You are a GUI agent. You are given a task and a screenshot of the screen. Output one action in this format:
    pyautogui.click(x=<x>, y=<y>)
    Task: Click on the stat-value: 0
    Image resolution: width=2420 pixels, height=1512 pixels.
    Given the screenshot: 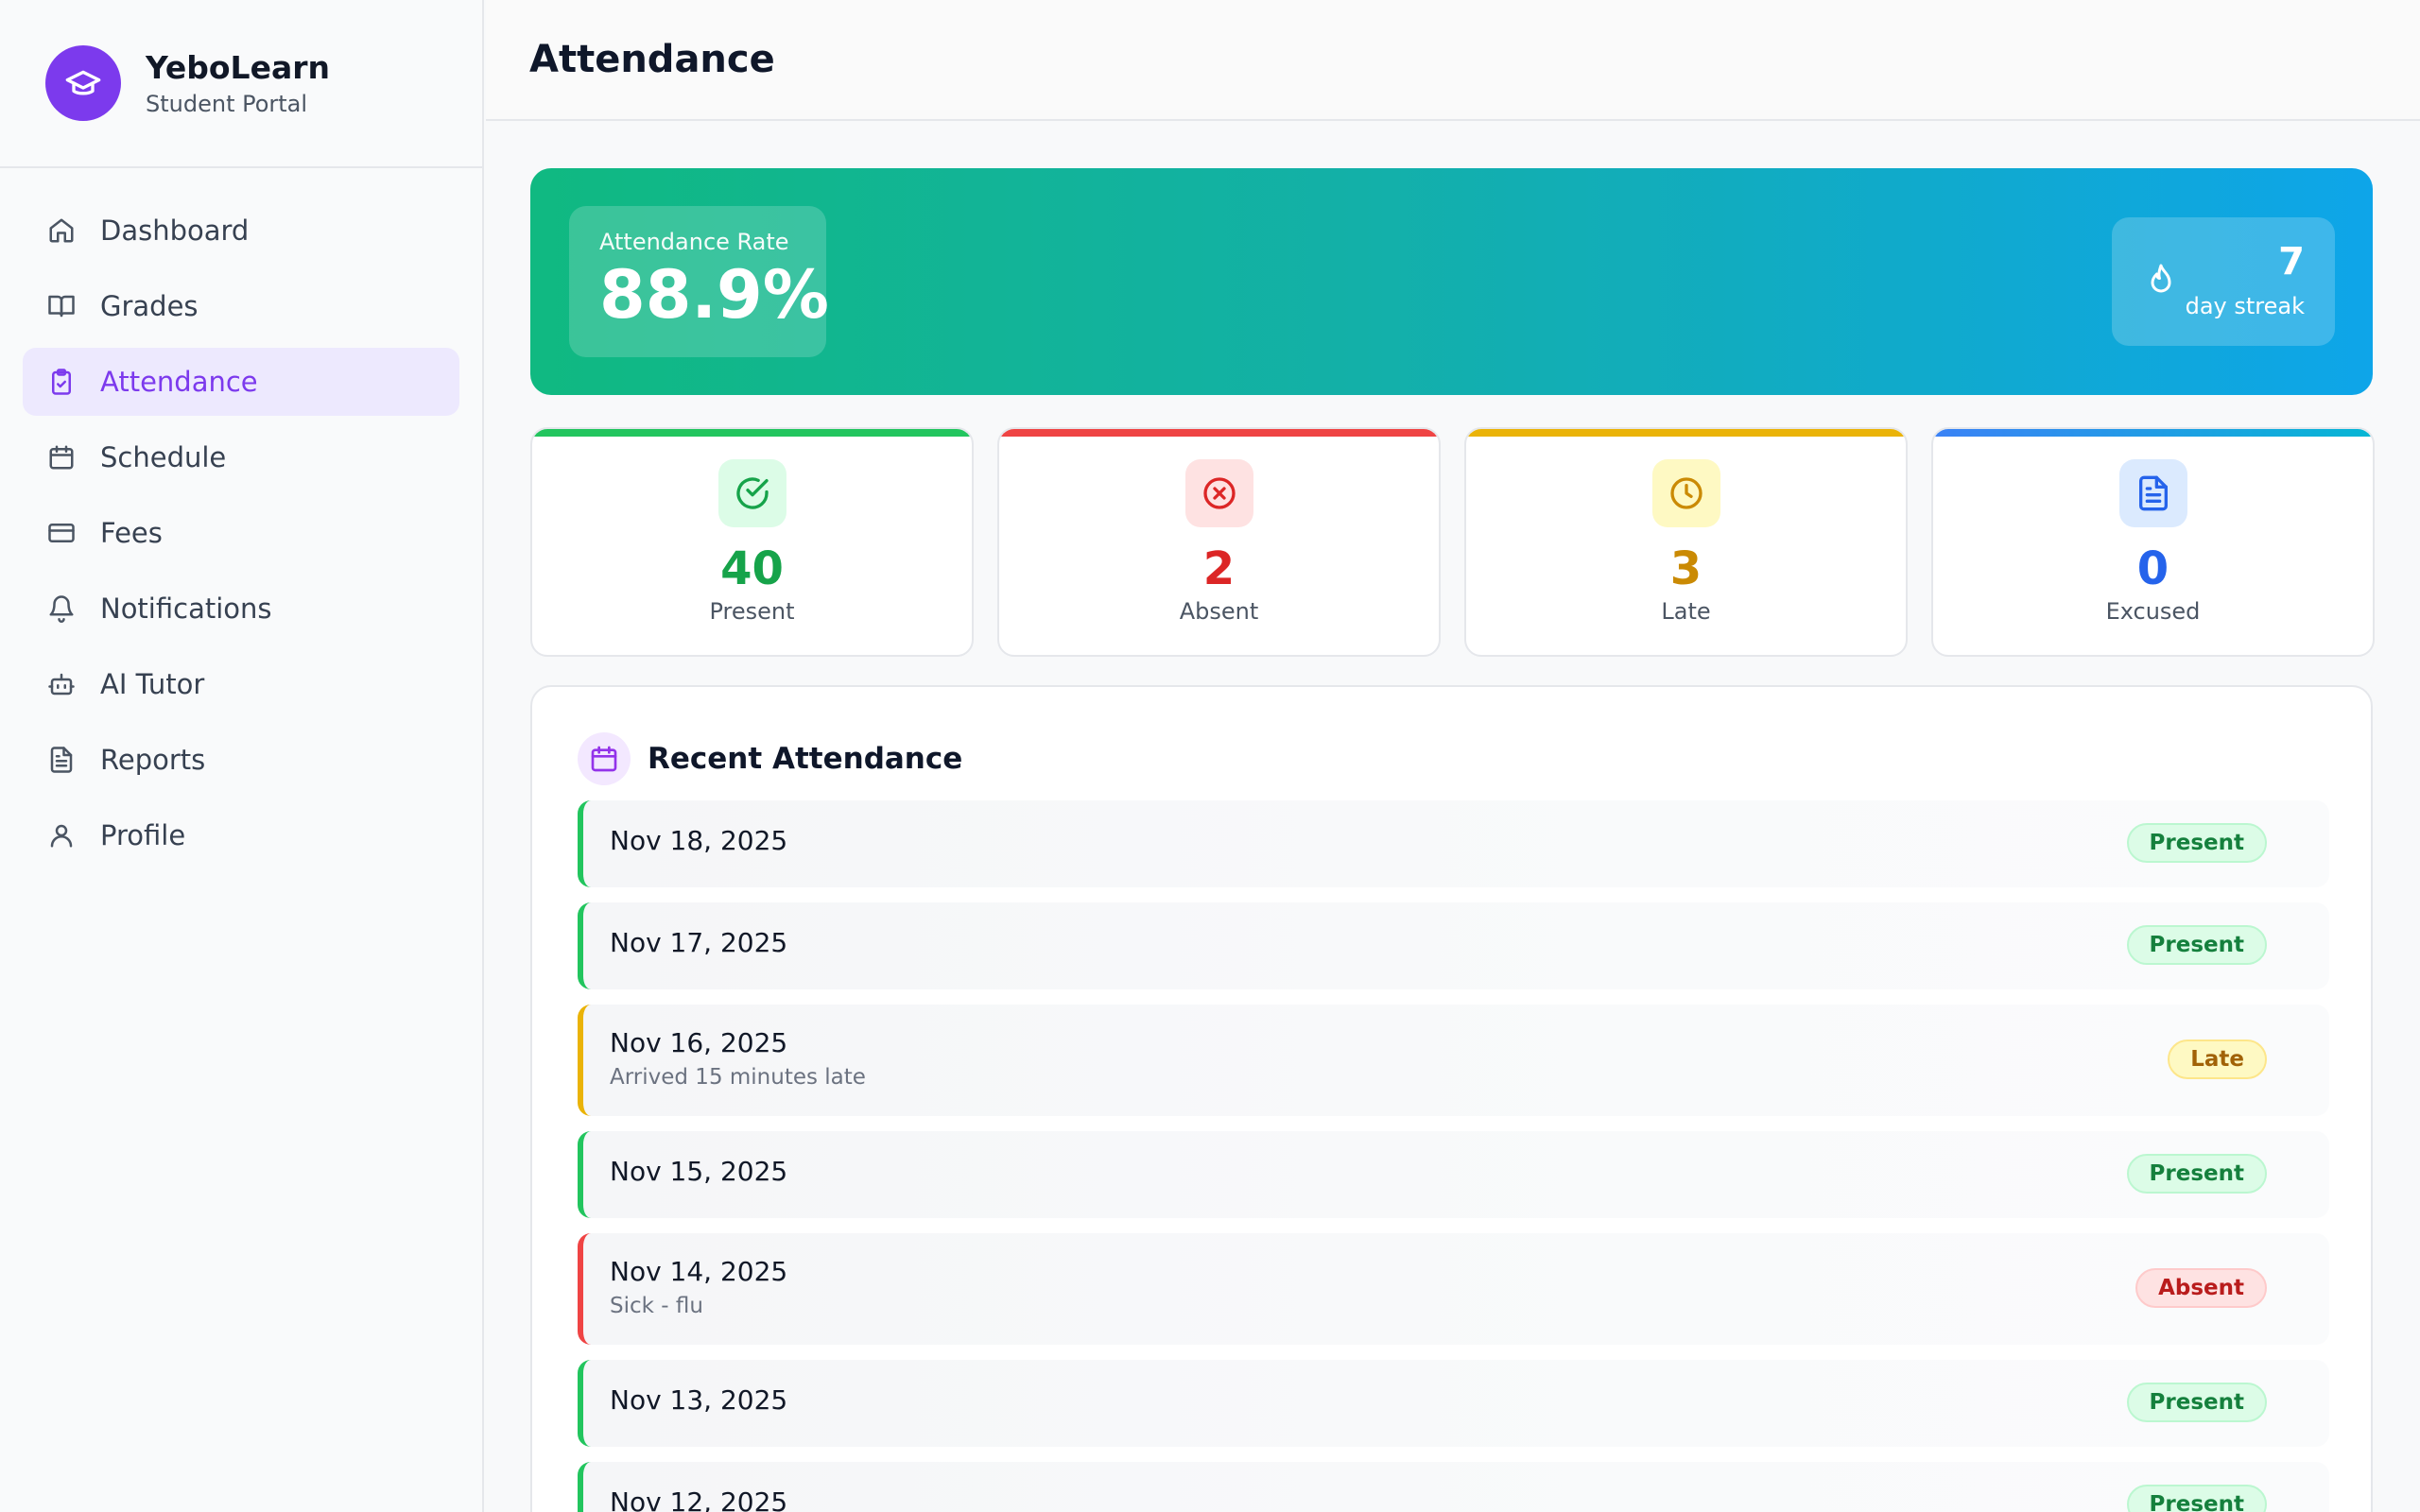 What is the action you would take?
    pyautogui.click(x=2152, y=568)
    